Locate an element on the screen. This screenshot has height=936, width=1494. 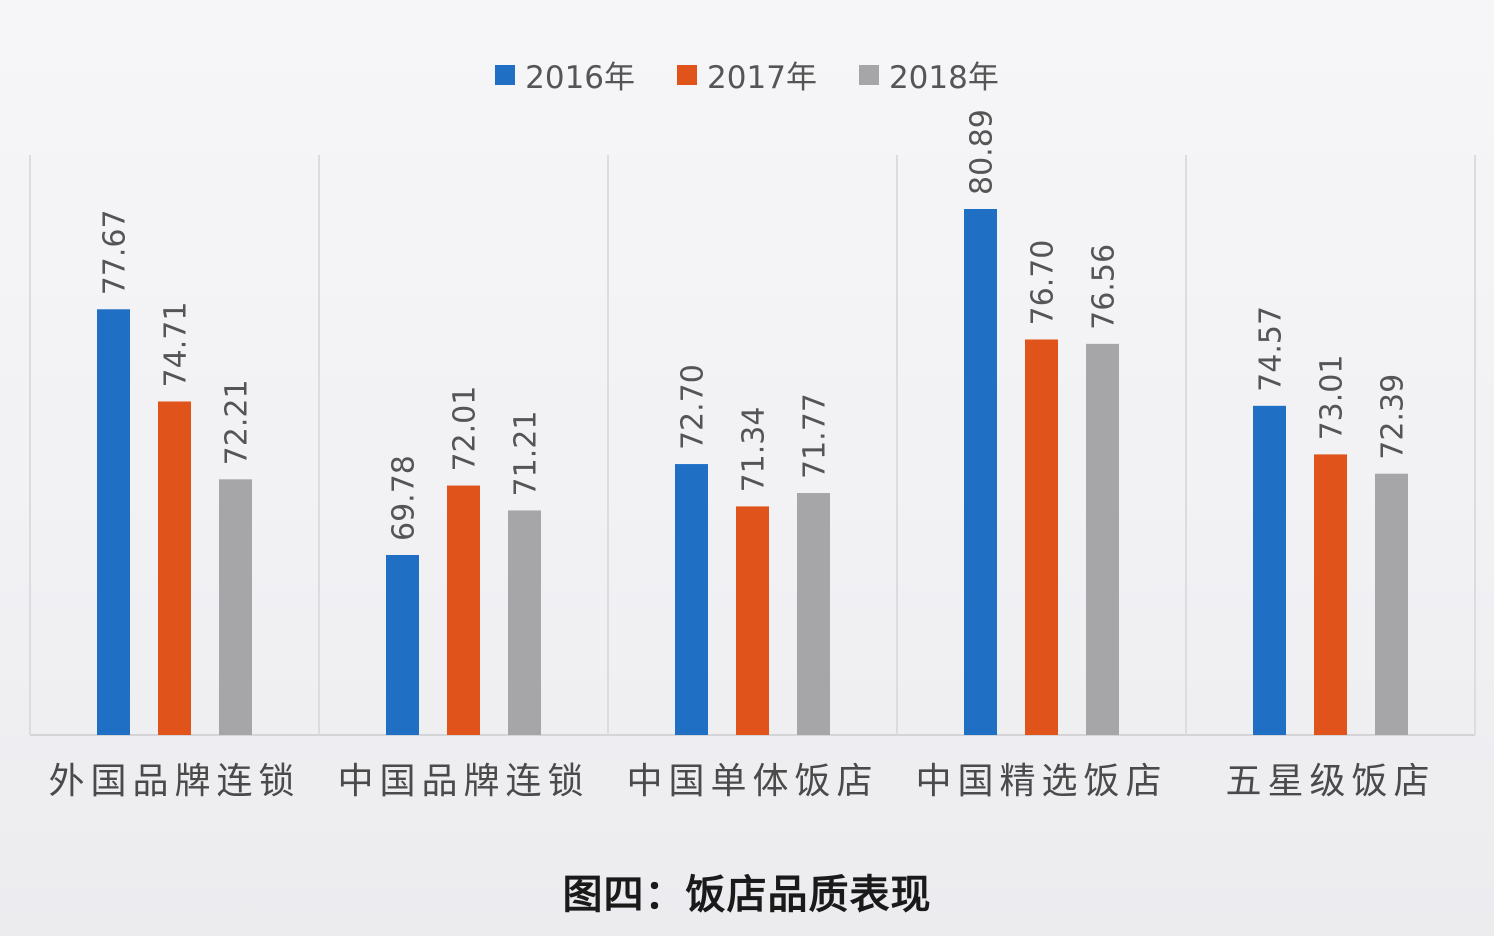
legend-label-2018: 2018年 is located at coordinates (943, 78).